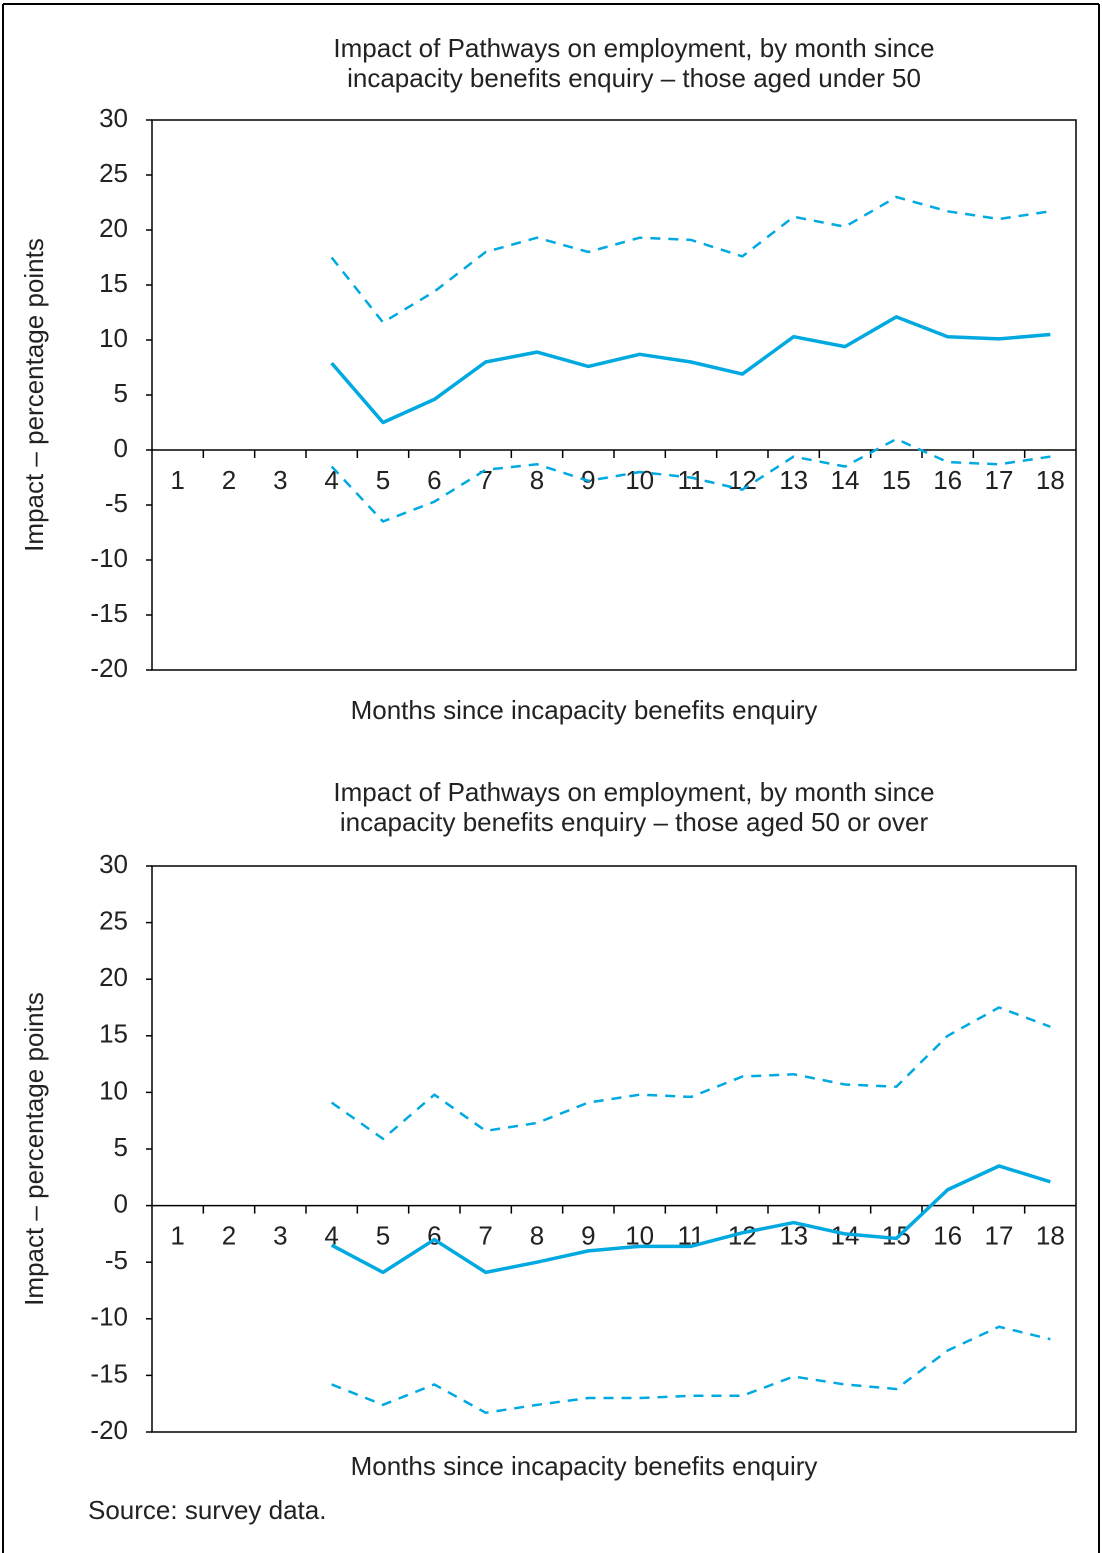  What do you see at coordinates (639, 480) in the screenshot?
I see `x-tick-label: 10` at bounding box center [639, 480].